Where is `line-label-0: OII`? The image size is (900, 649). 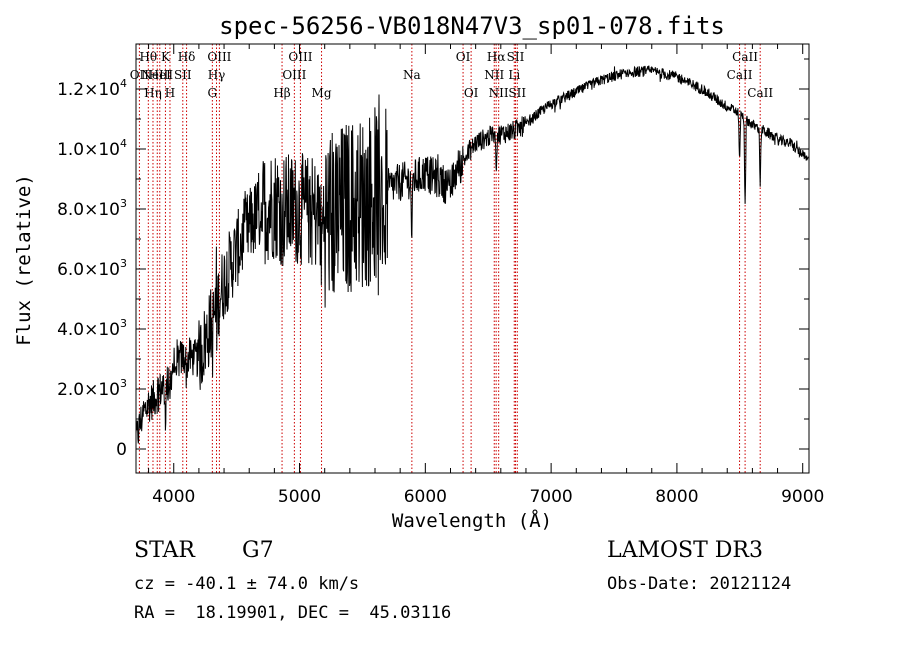
line-label-0: OII is located at coordinates (140, 75).